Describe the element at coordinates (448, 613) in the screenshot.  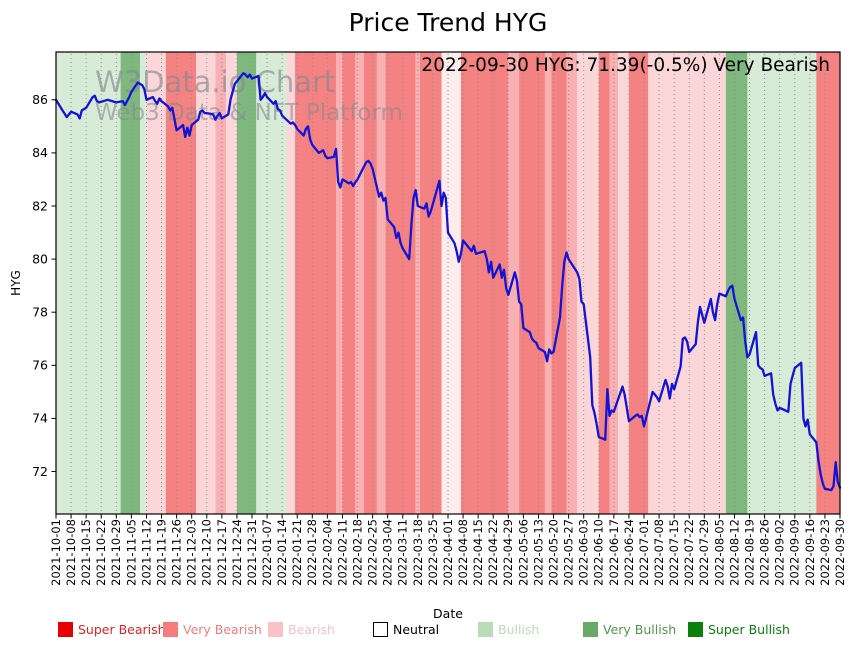
I see `x-axis-label: Date` at that location.